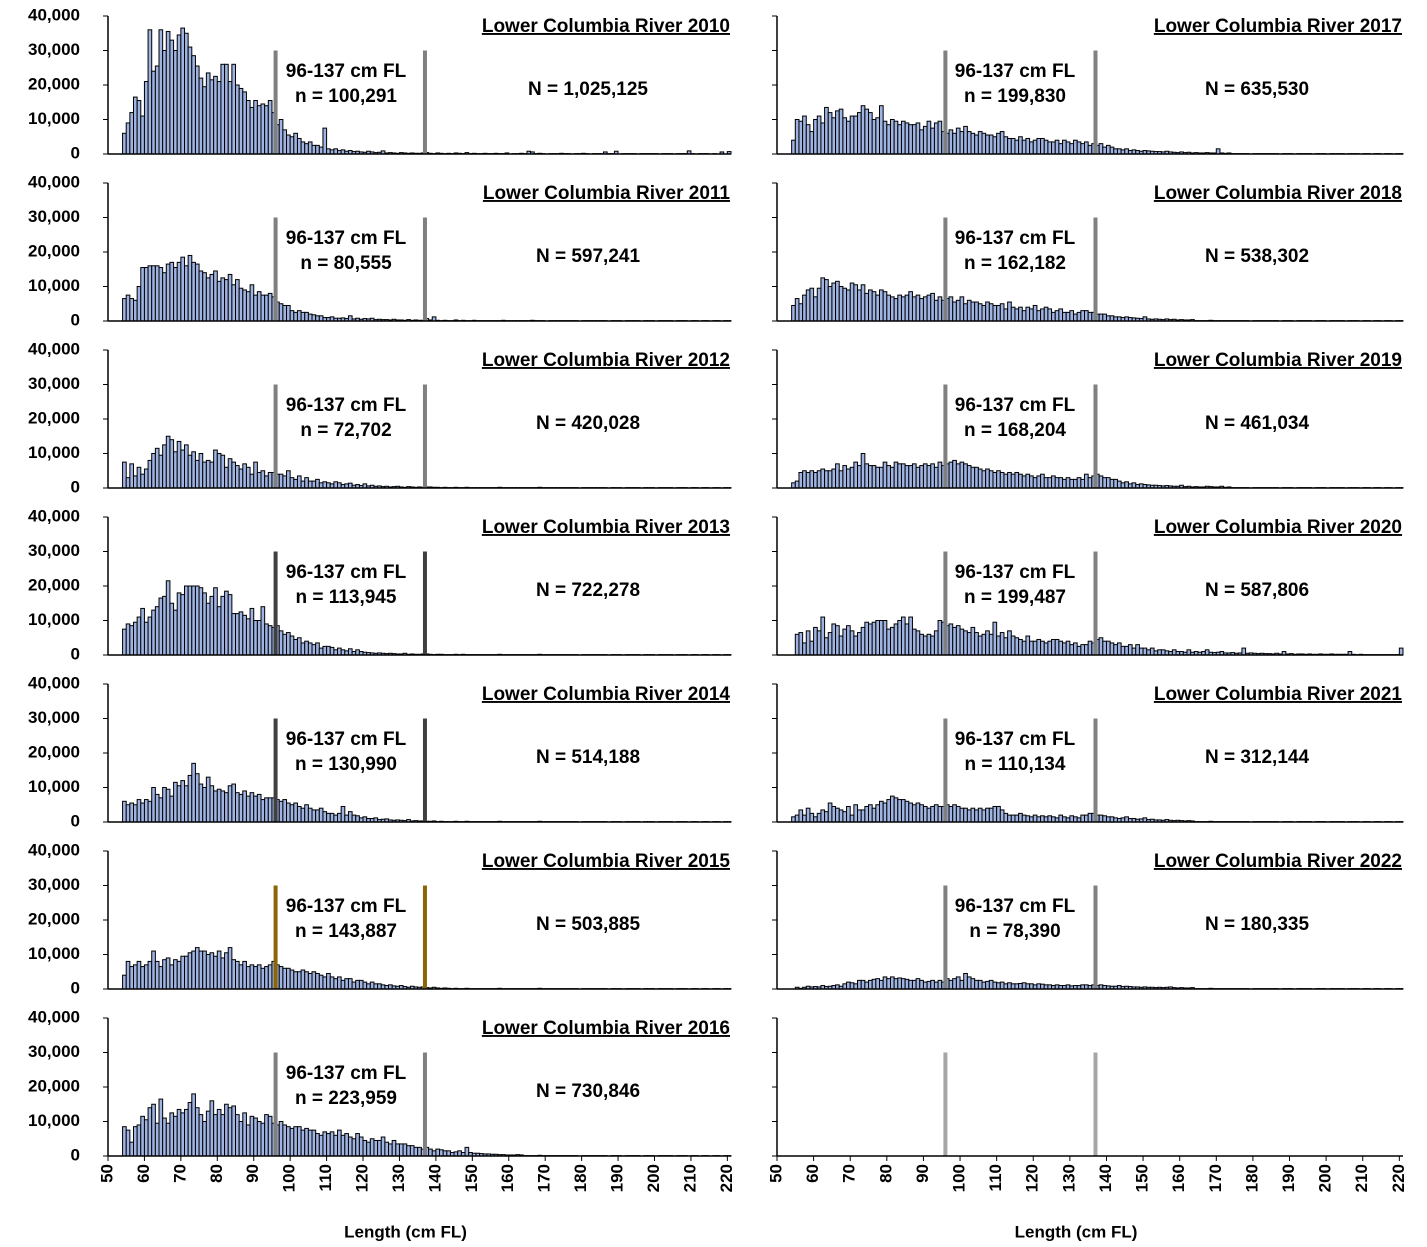 This screenshot has width=1427, height=1247. I want to click on panel-title: Lower Columbia River 2010, so click(606, 26).